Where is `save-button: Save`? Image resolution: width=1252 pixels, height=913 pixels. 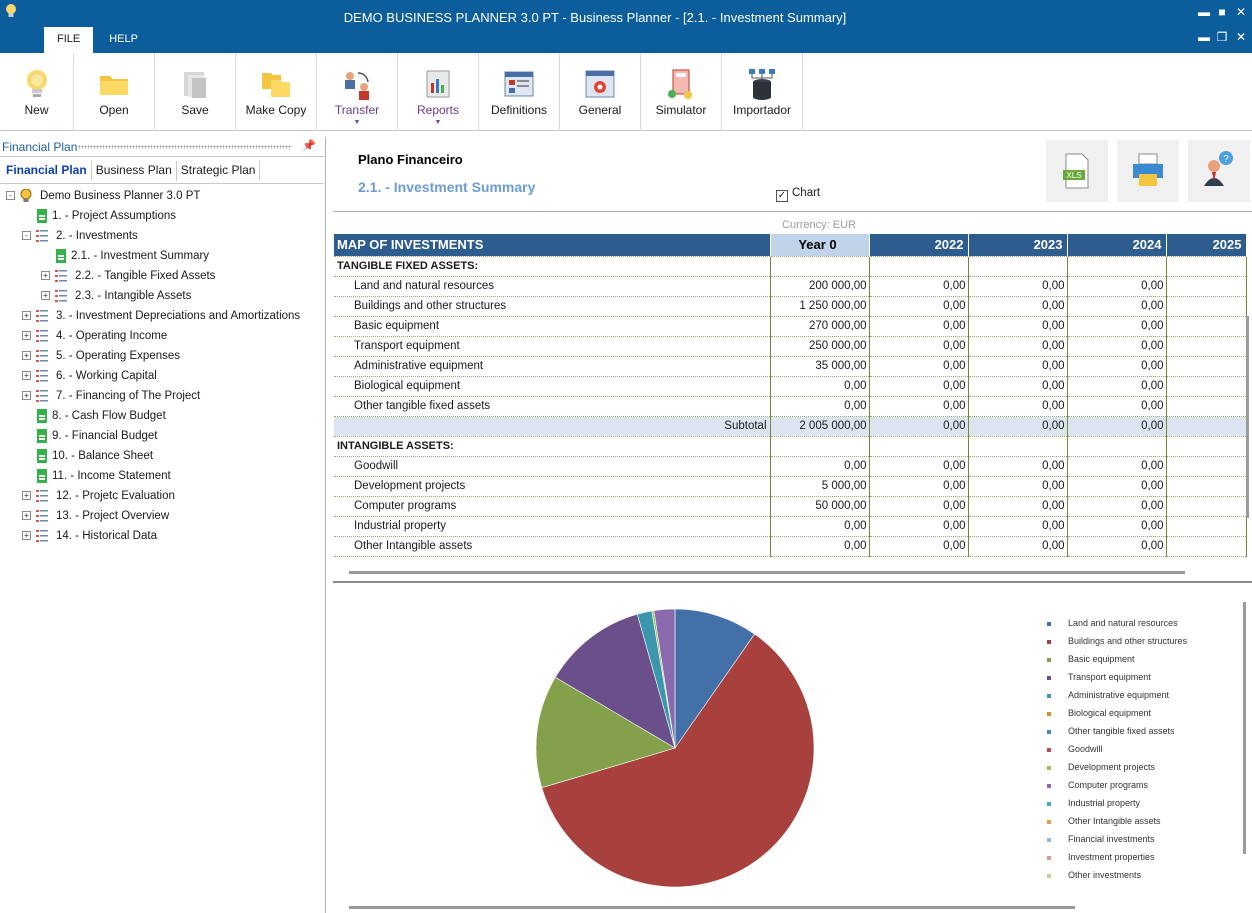
save-button: Save is located at coordinates (195, 92).